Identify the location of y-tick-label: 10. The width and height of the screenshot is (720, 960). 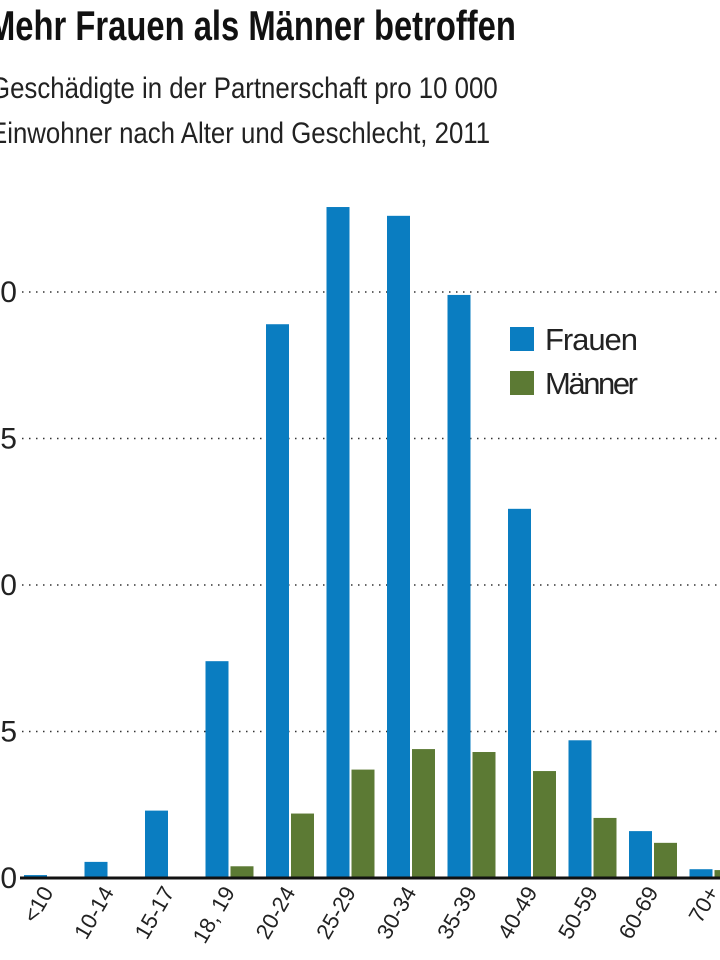
(8, 585).